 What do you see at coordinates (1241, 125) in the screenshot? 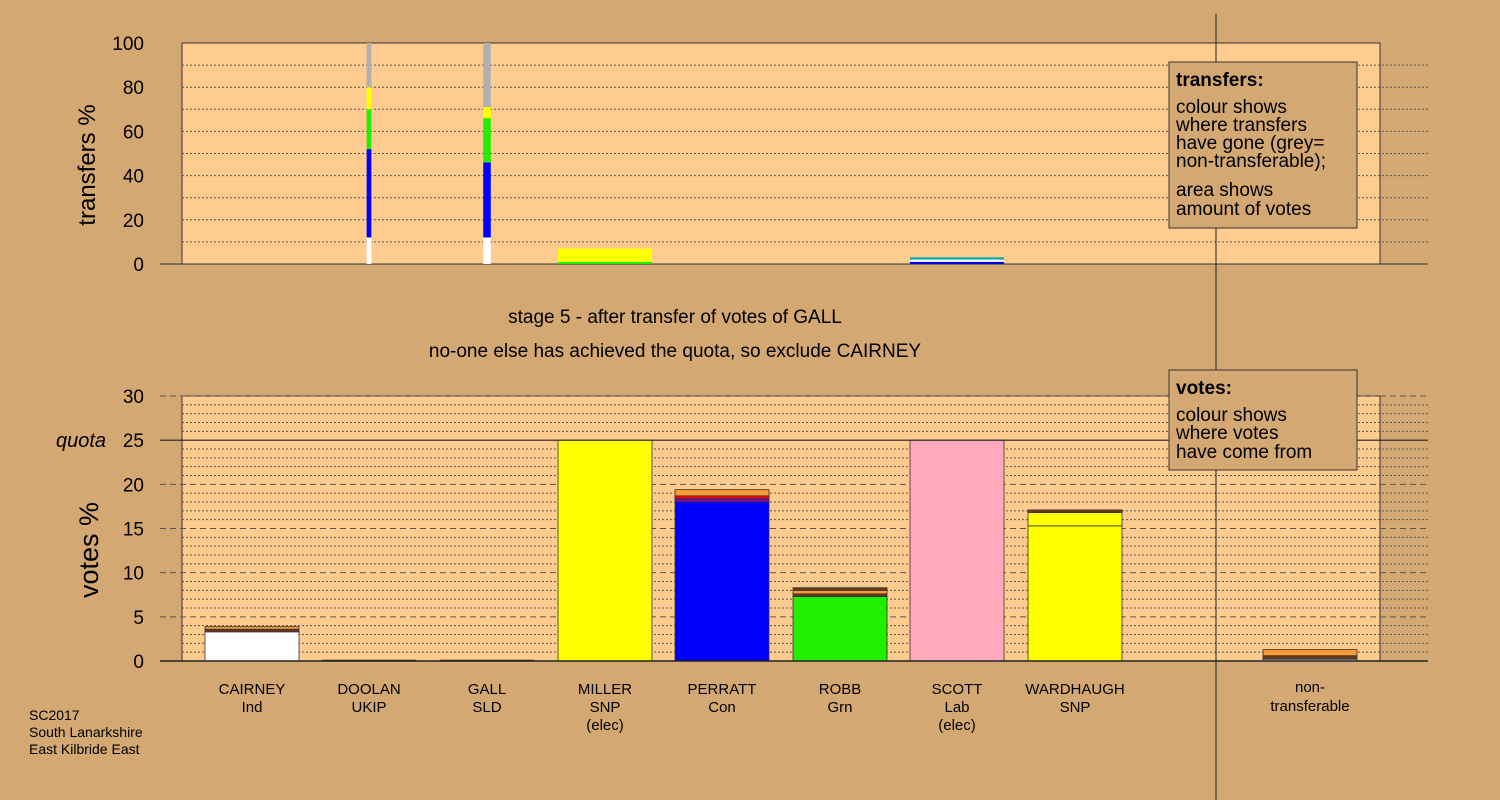
I see `transfers-legend-line-2: where transfers` at bounding box center [1241, 125].